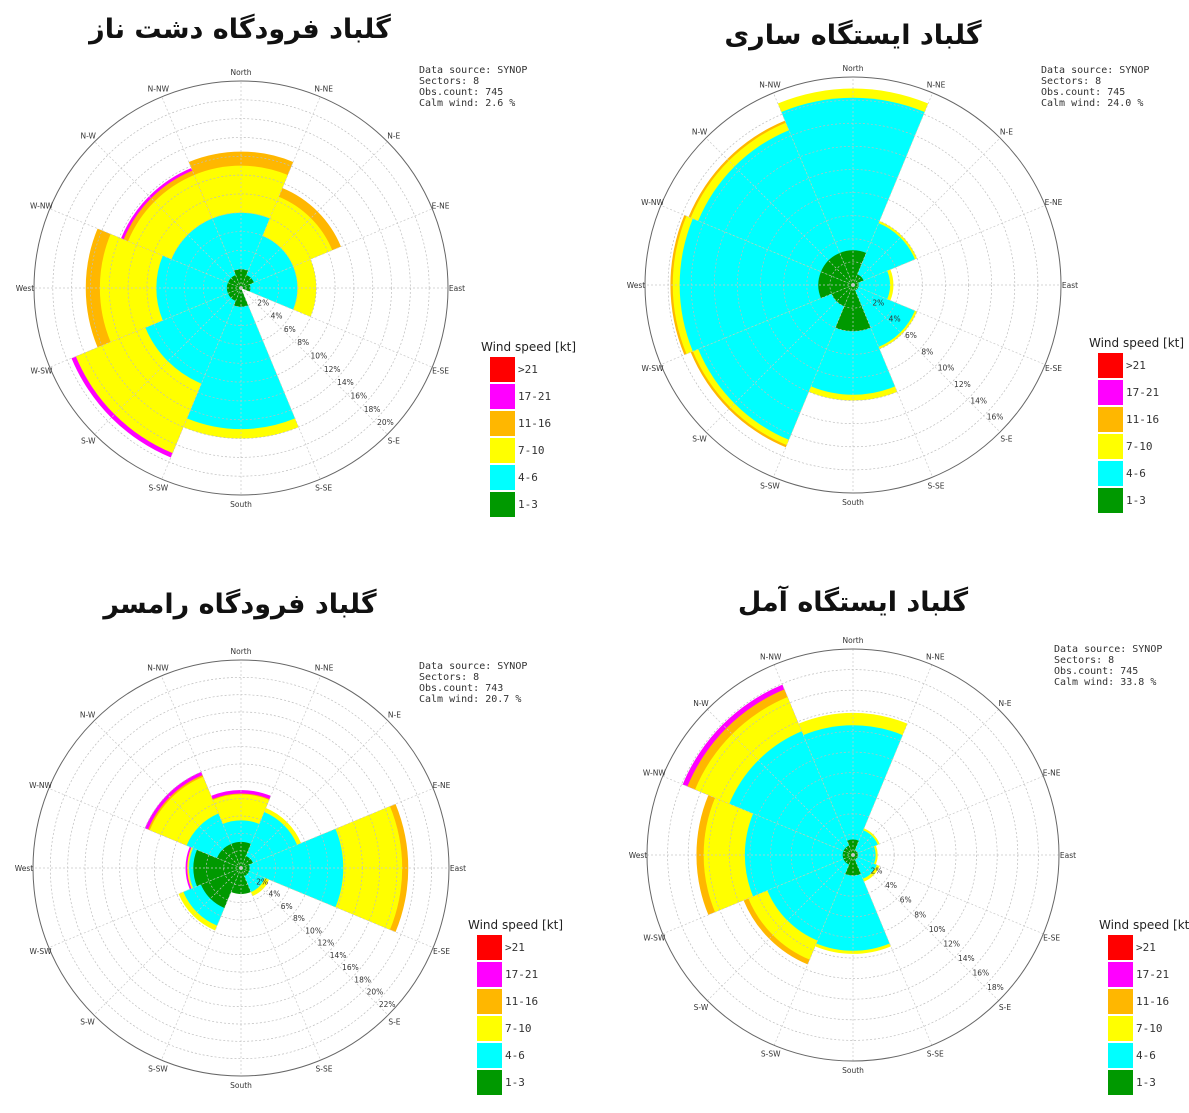  Describe the element at coordinates (345, 382) in the screenshot. I see `percent-tick-label: 14%` at that location.